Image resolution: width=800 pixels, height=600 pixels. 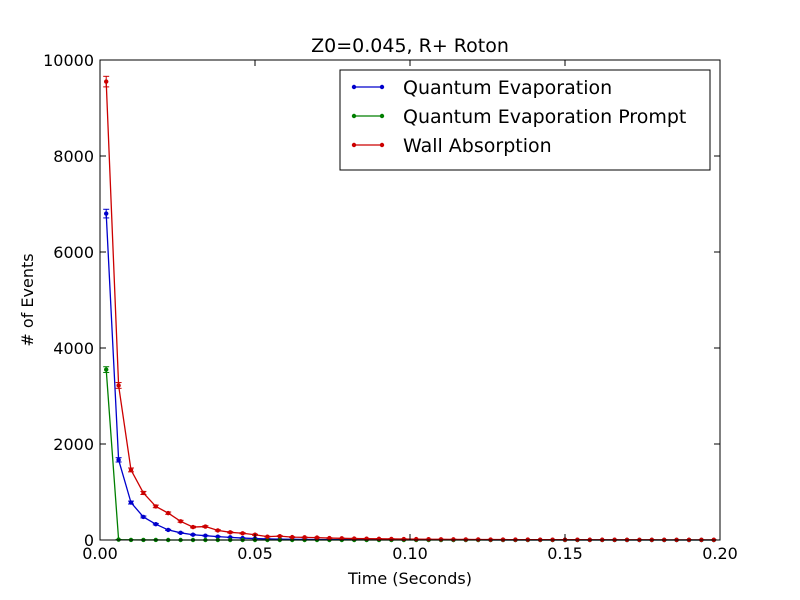 I want to click on y-tick-label: 4000, so click(x=73, y=348).